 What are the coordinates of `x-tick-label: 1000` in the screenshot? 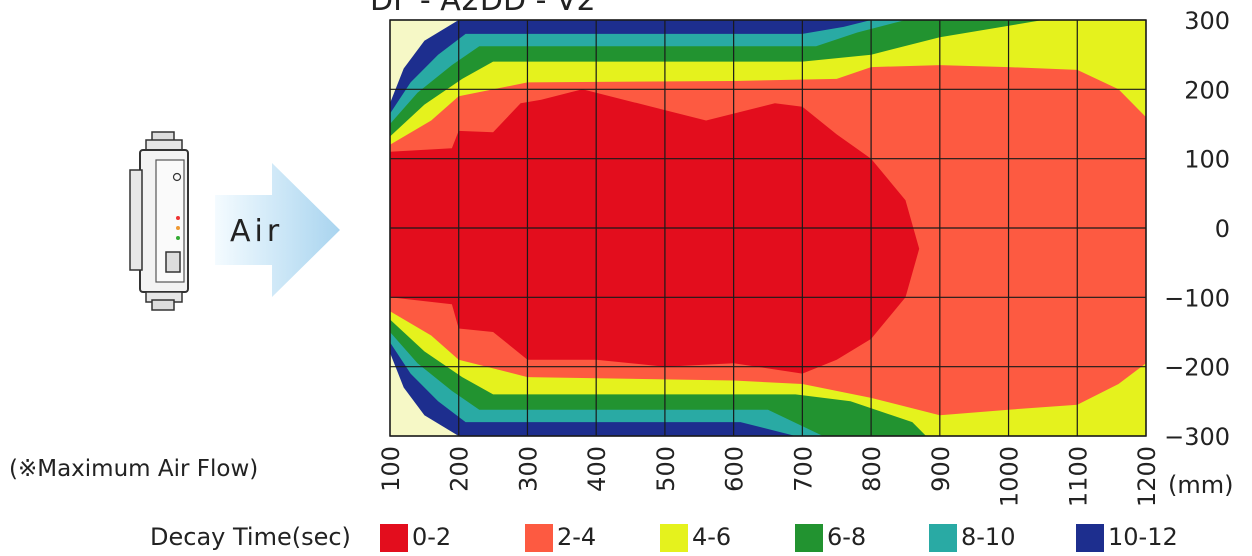 It's located at (1010, 476).